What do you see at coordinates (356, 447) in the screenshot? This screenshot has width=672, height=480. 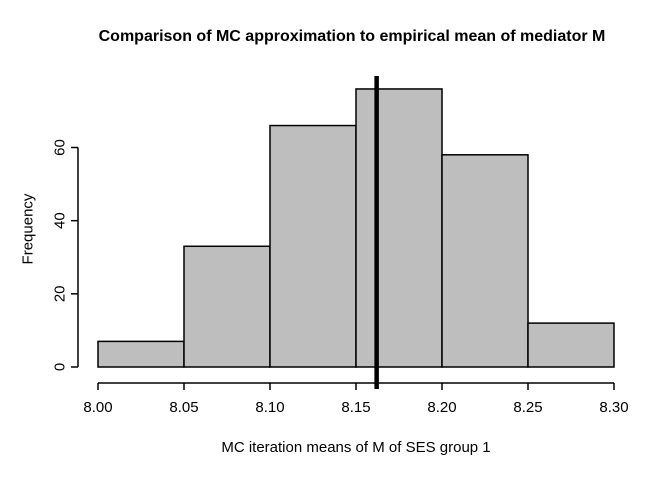 I see `x-axis-label: MC iteration means of M of SES group 1` at bounding box center [356, 447].